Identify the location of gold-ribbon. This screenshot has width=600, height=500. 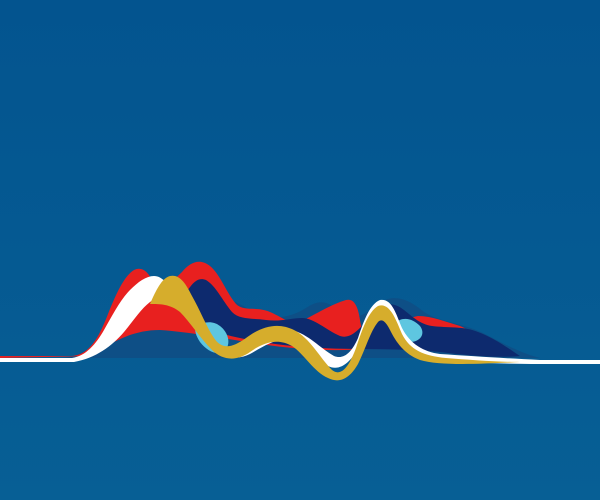
(335, 328).